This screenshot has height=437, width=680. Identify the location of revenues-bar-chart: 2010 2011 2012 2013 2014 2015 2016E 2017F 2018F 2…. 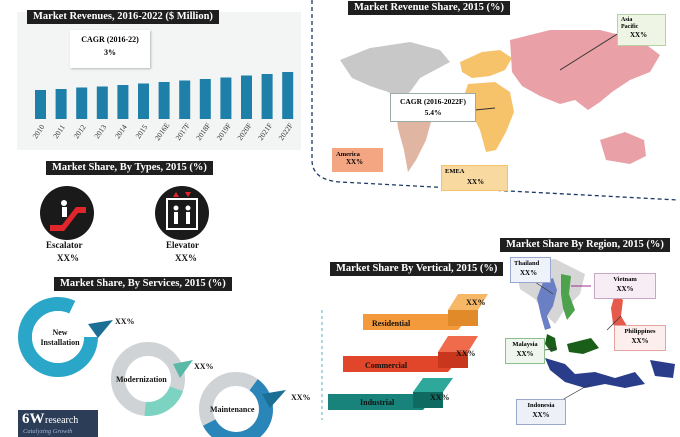
(162, 107).